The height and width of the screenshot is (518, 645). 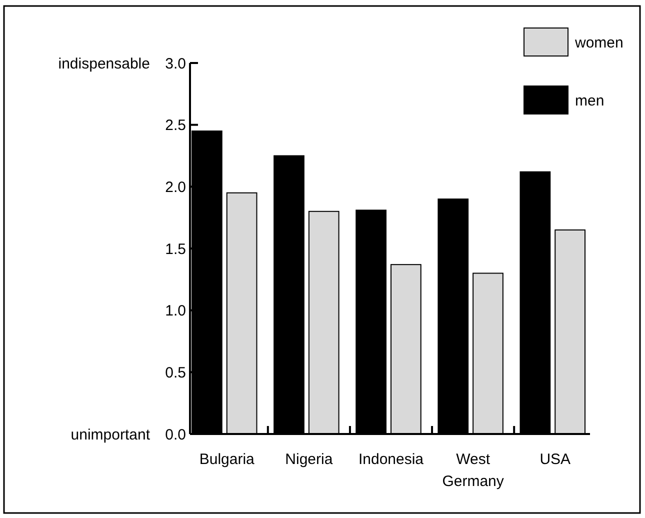 What do you see at coordinates (555, 459) in the screenshot?
I see `x-tick-label: USA` at bounding box center [555, 459].